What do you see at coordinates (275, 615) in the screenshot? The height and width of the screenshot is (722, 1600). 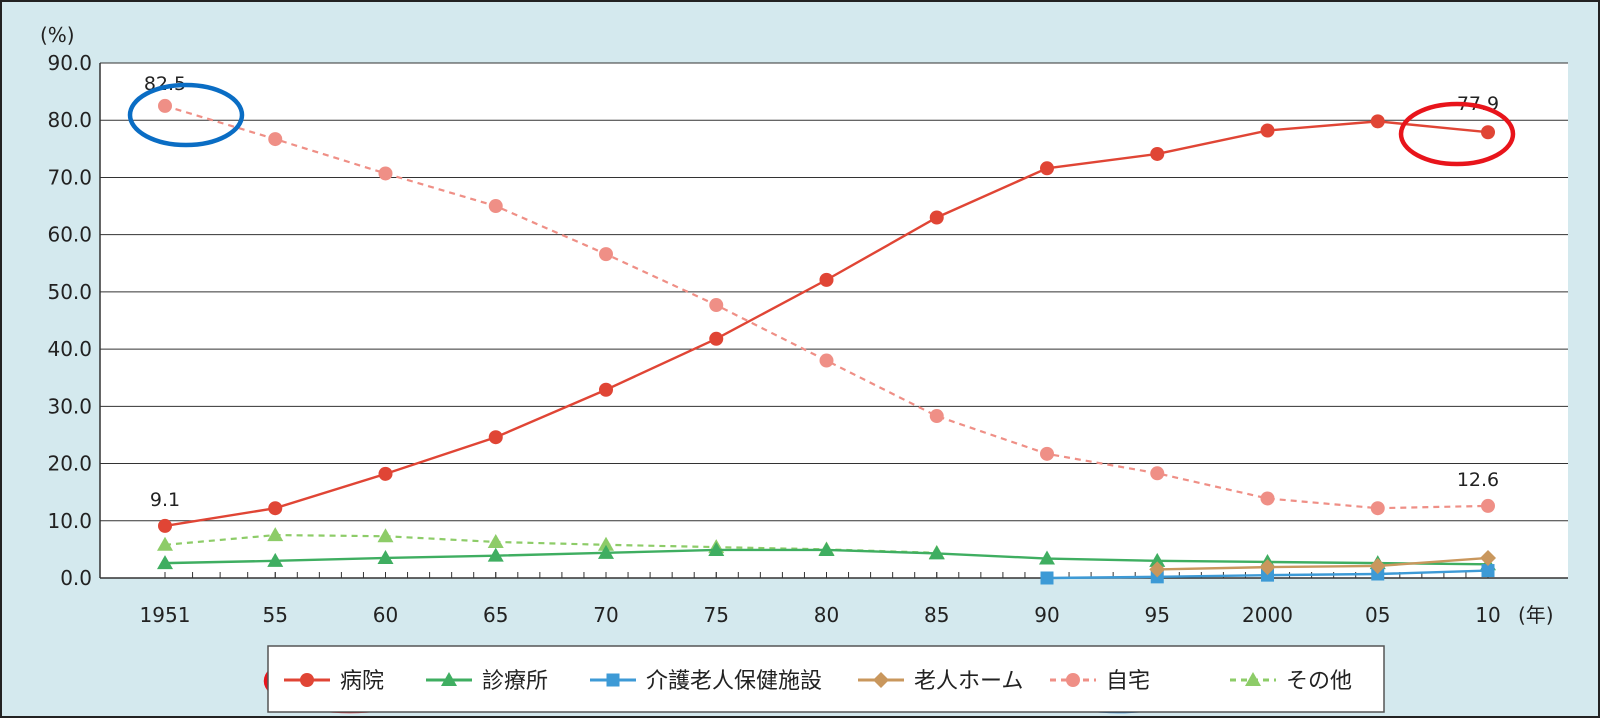 I see `x-tick-label: 55` at bounding box center [275, 615].